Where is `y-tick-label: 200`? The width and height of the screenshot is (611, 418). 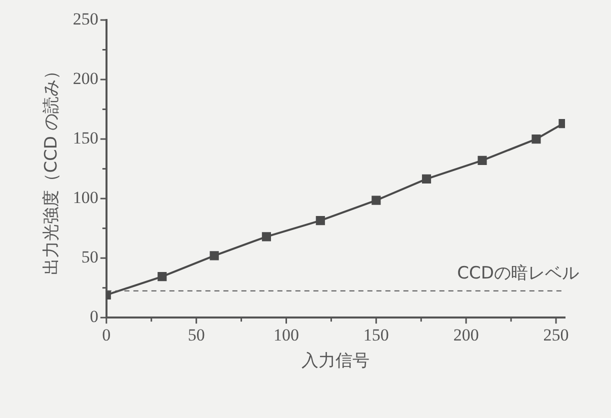
y-tick-label: 200 is located at coordinates (85, 78).